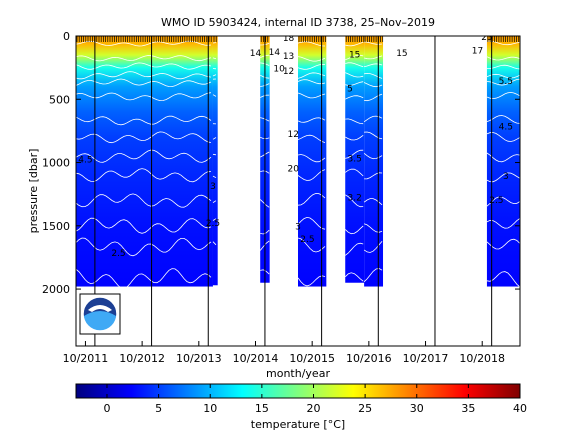  I want to click on colorbar-scale, so click(298, 391).